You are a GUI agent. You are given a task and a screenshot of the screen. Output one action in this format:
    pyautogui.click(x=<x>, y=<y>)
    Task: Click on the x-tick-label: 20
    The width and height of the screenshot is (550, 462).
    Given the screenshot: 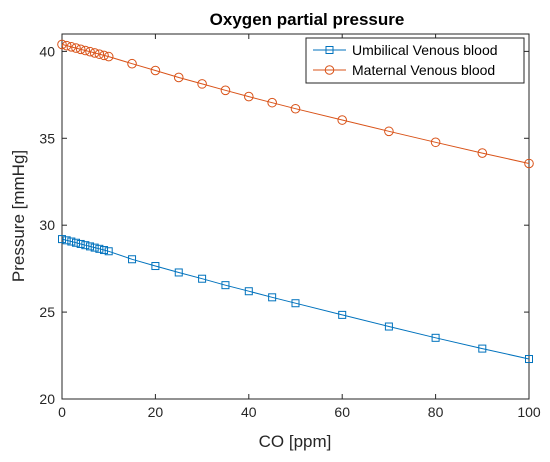 What is the action you would take?
    pyautogui.click(x=156, y=412)
    